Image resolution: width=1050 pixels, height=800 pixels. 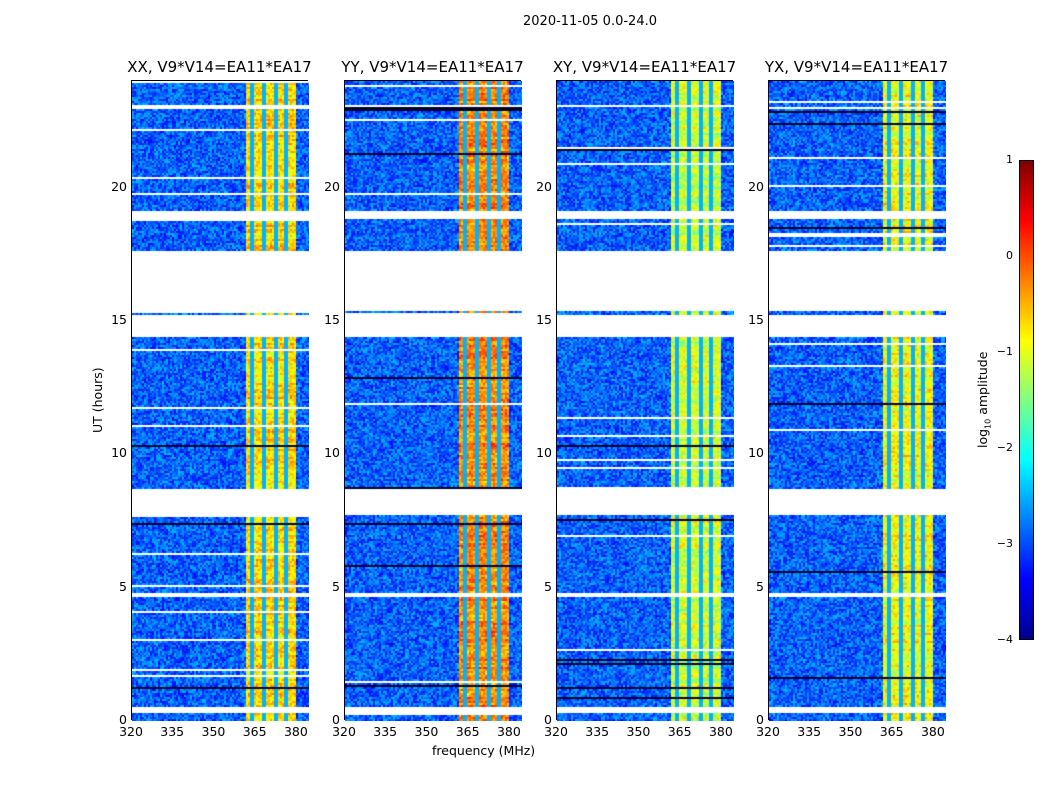 I want to click on figure-title: 2020-11-05 0.0-24.0, so click(x=590, y=21).